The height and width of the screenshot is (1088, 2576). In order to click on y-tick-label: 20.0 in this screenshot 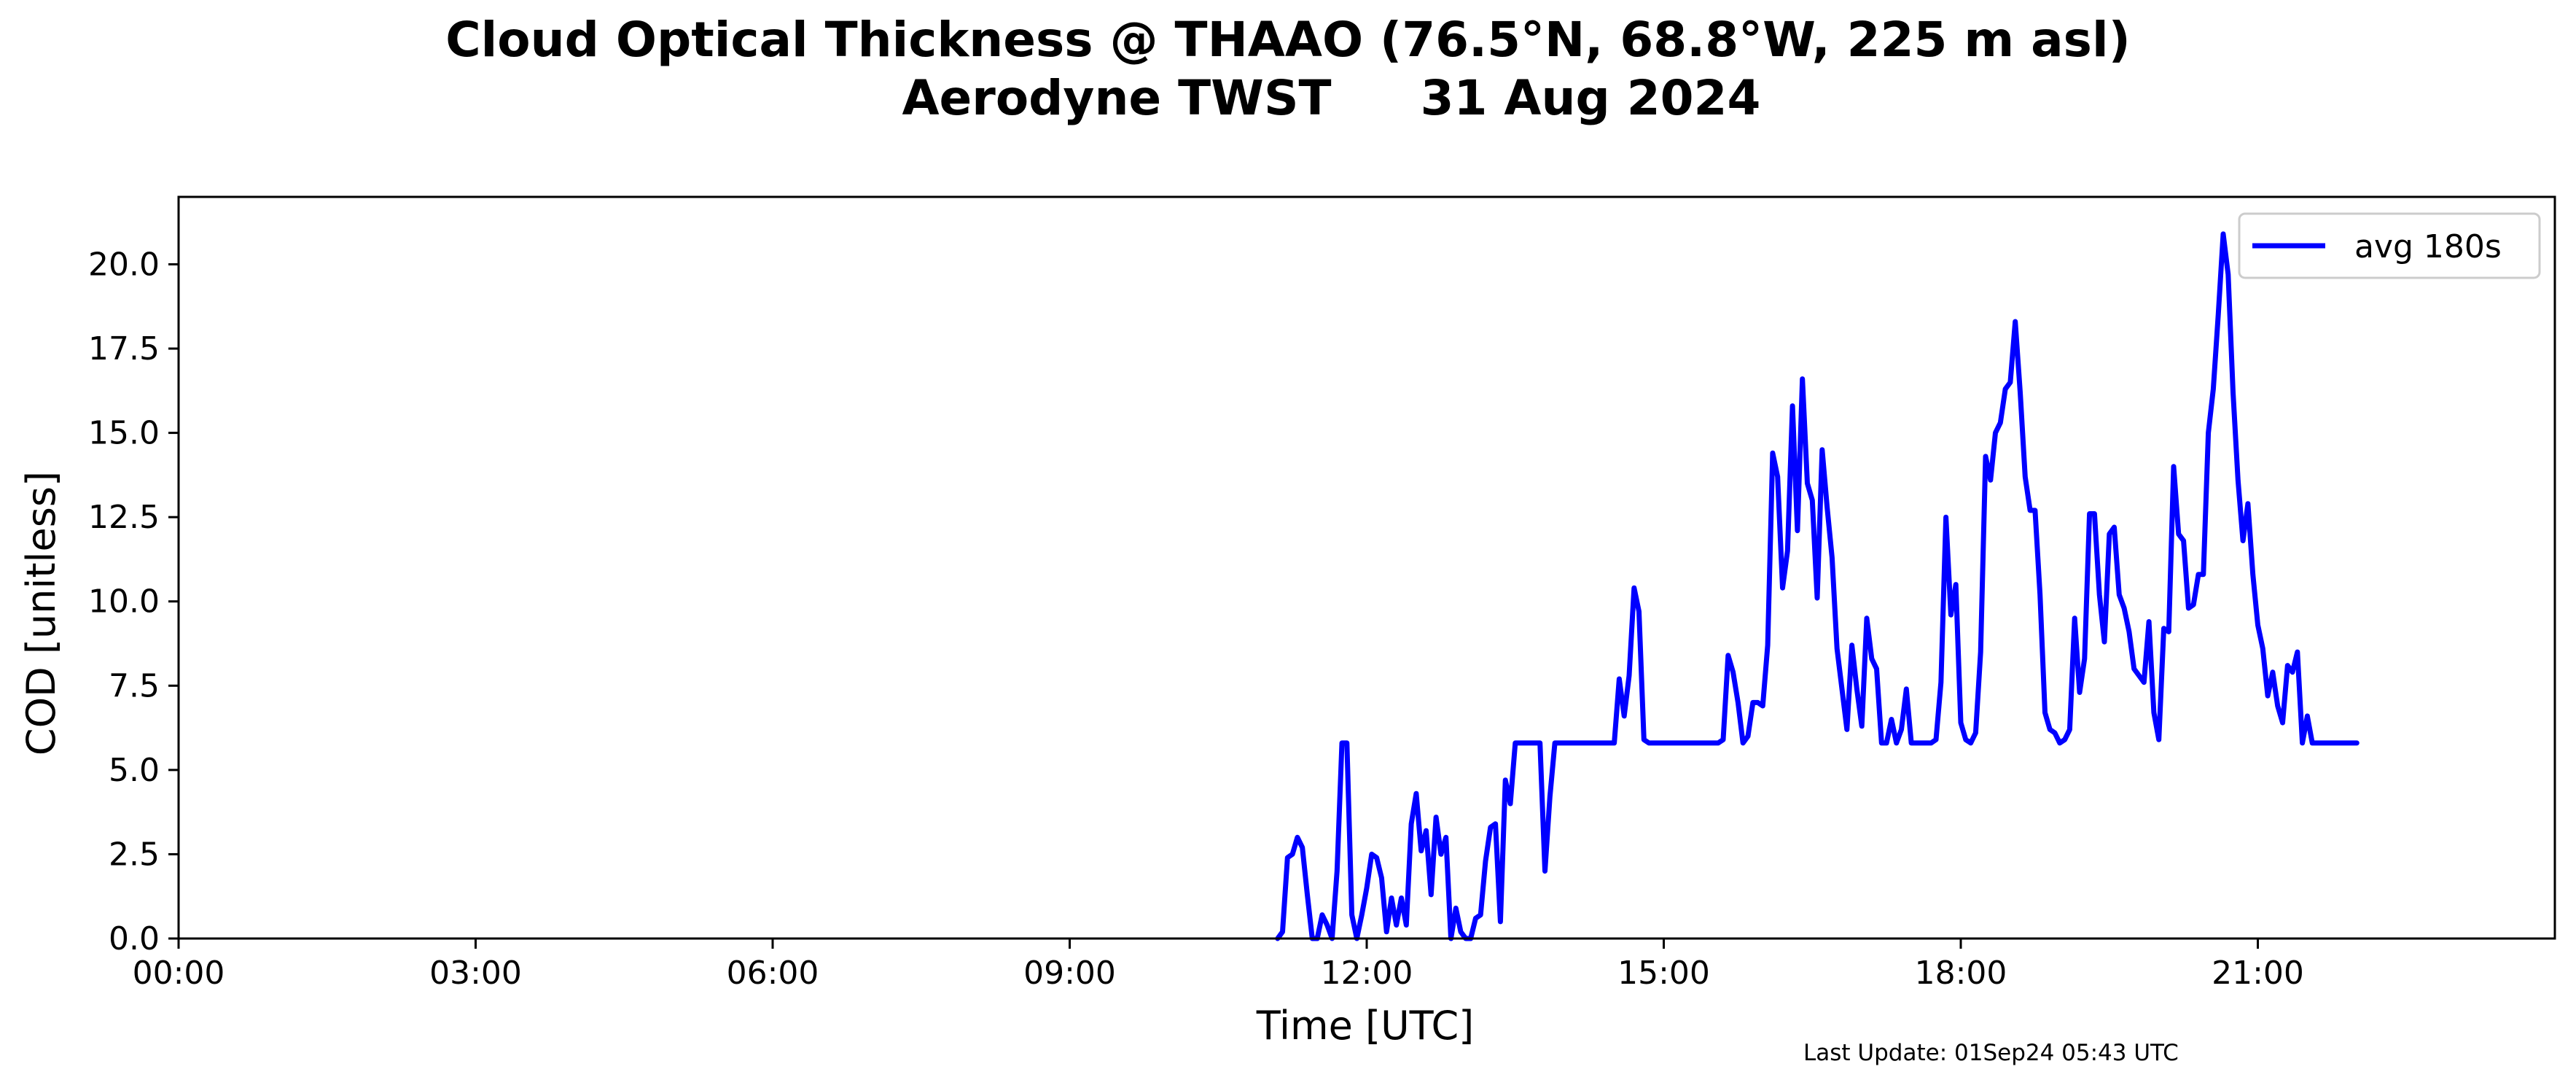, I will do `click(124, 264)`.